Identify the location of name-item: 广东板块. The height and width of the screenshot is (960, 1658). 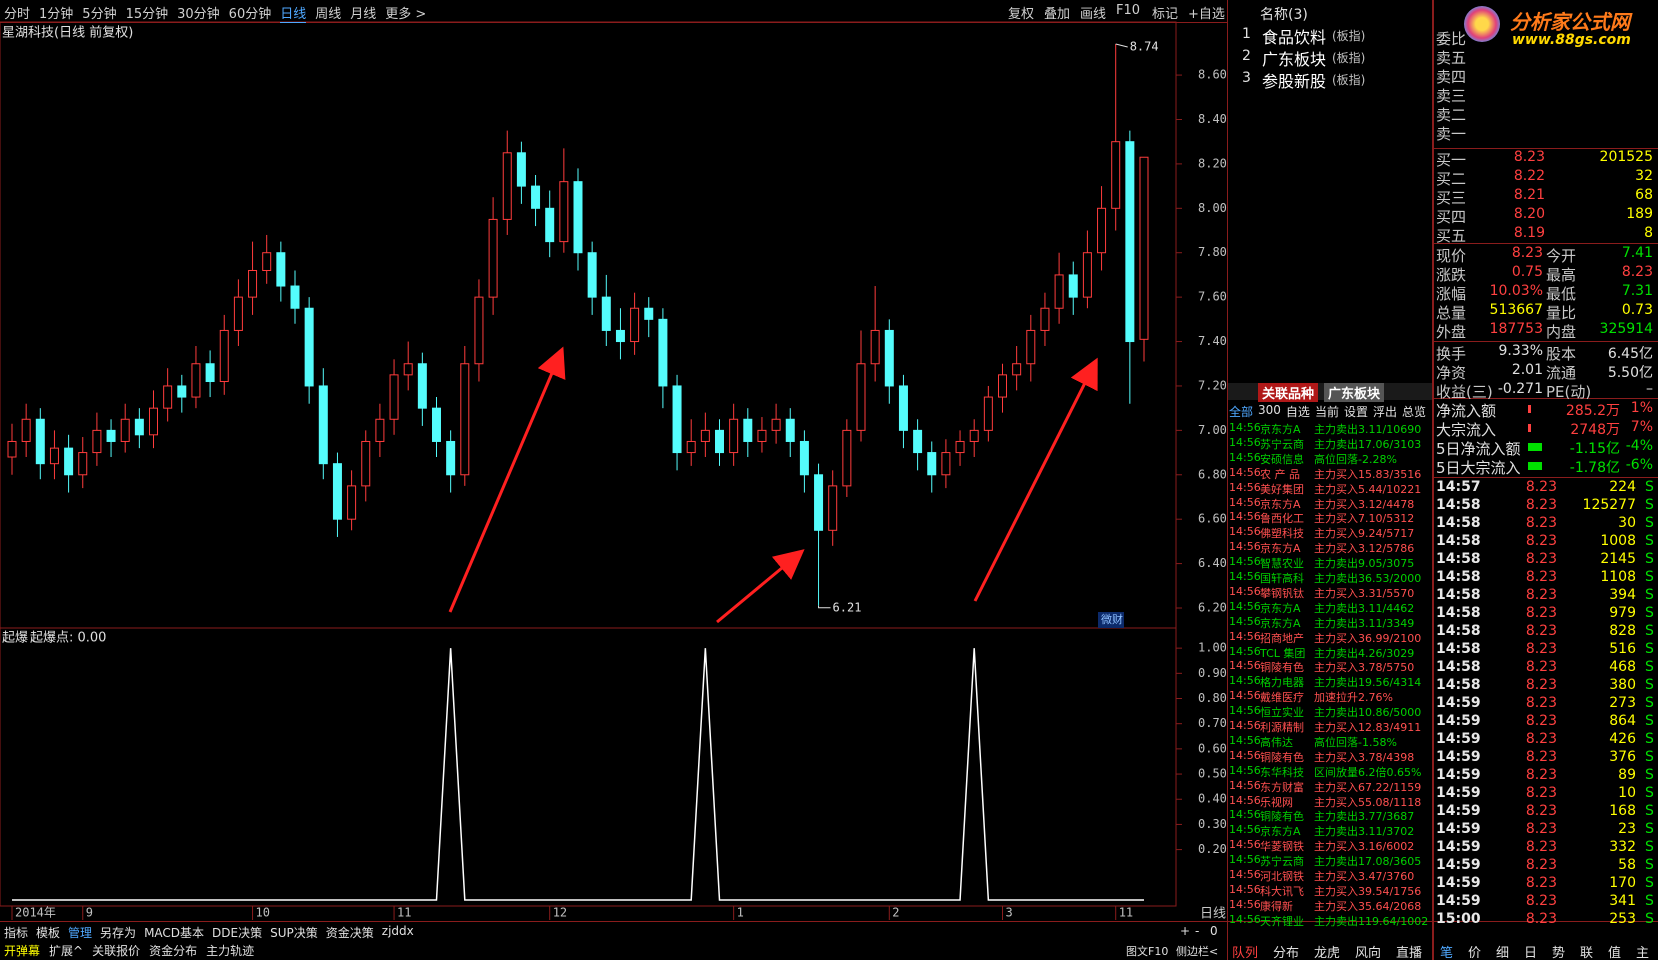
(1294, 59).